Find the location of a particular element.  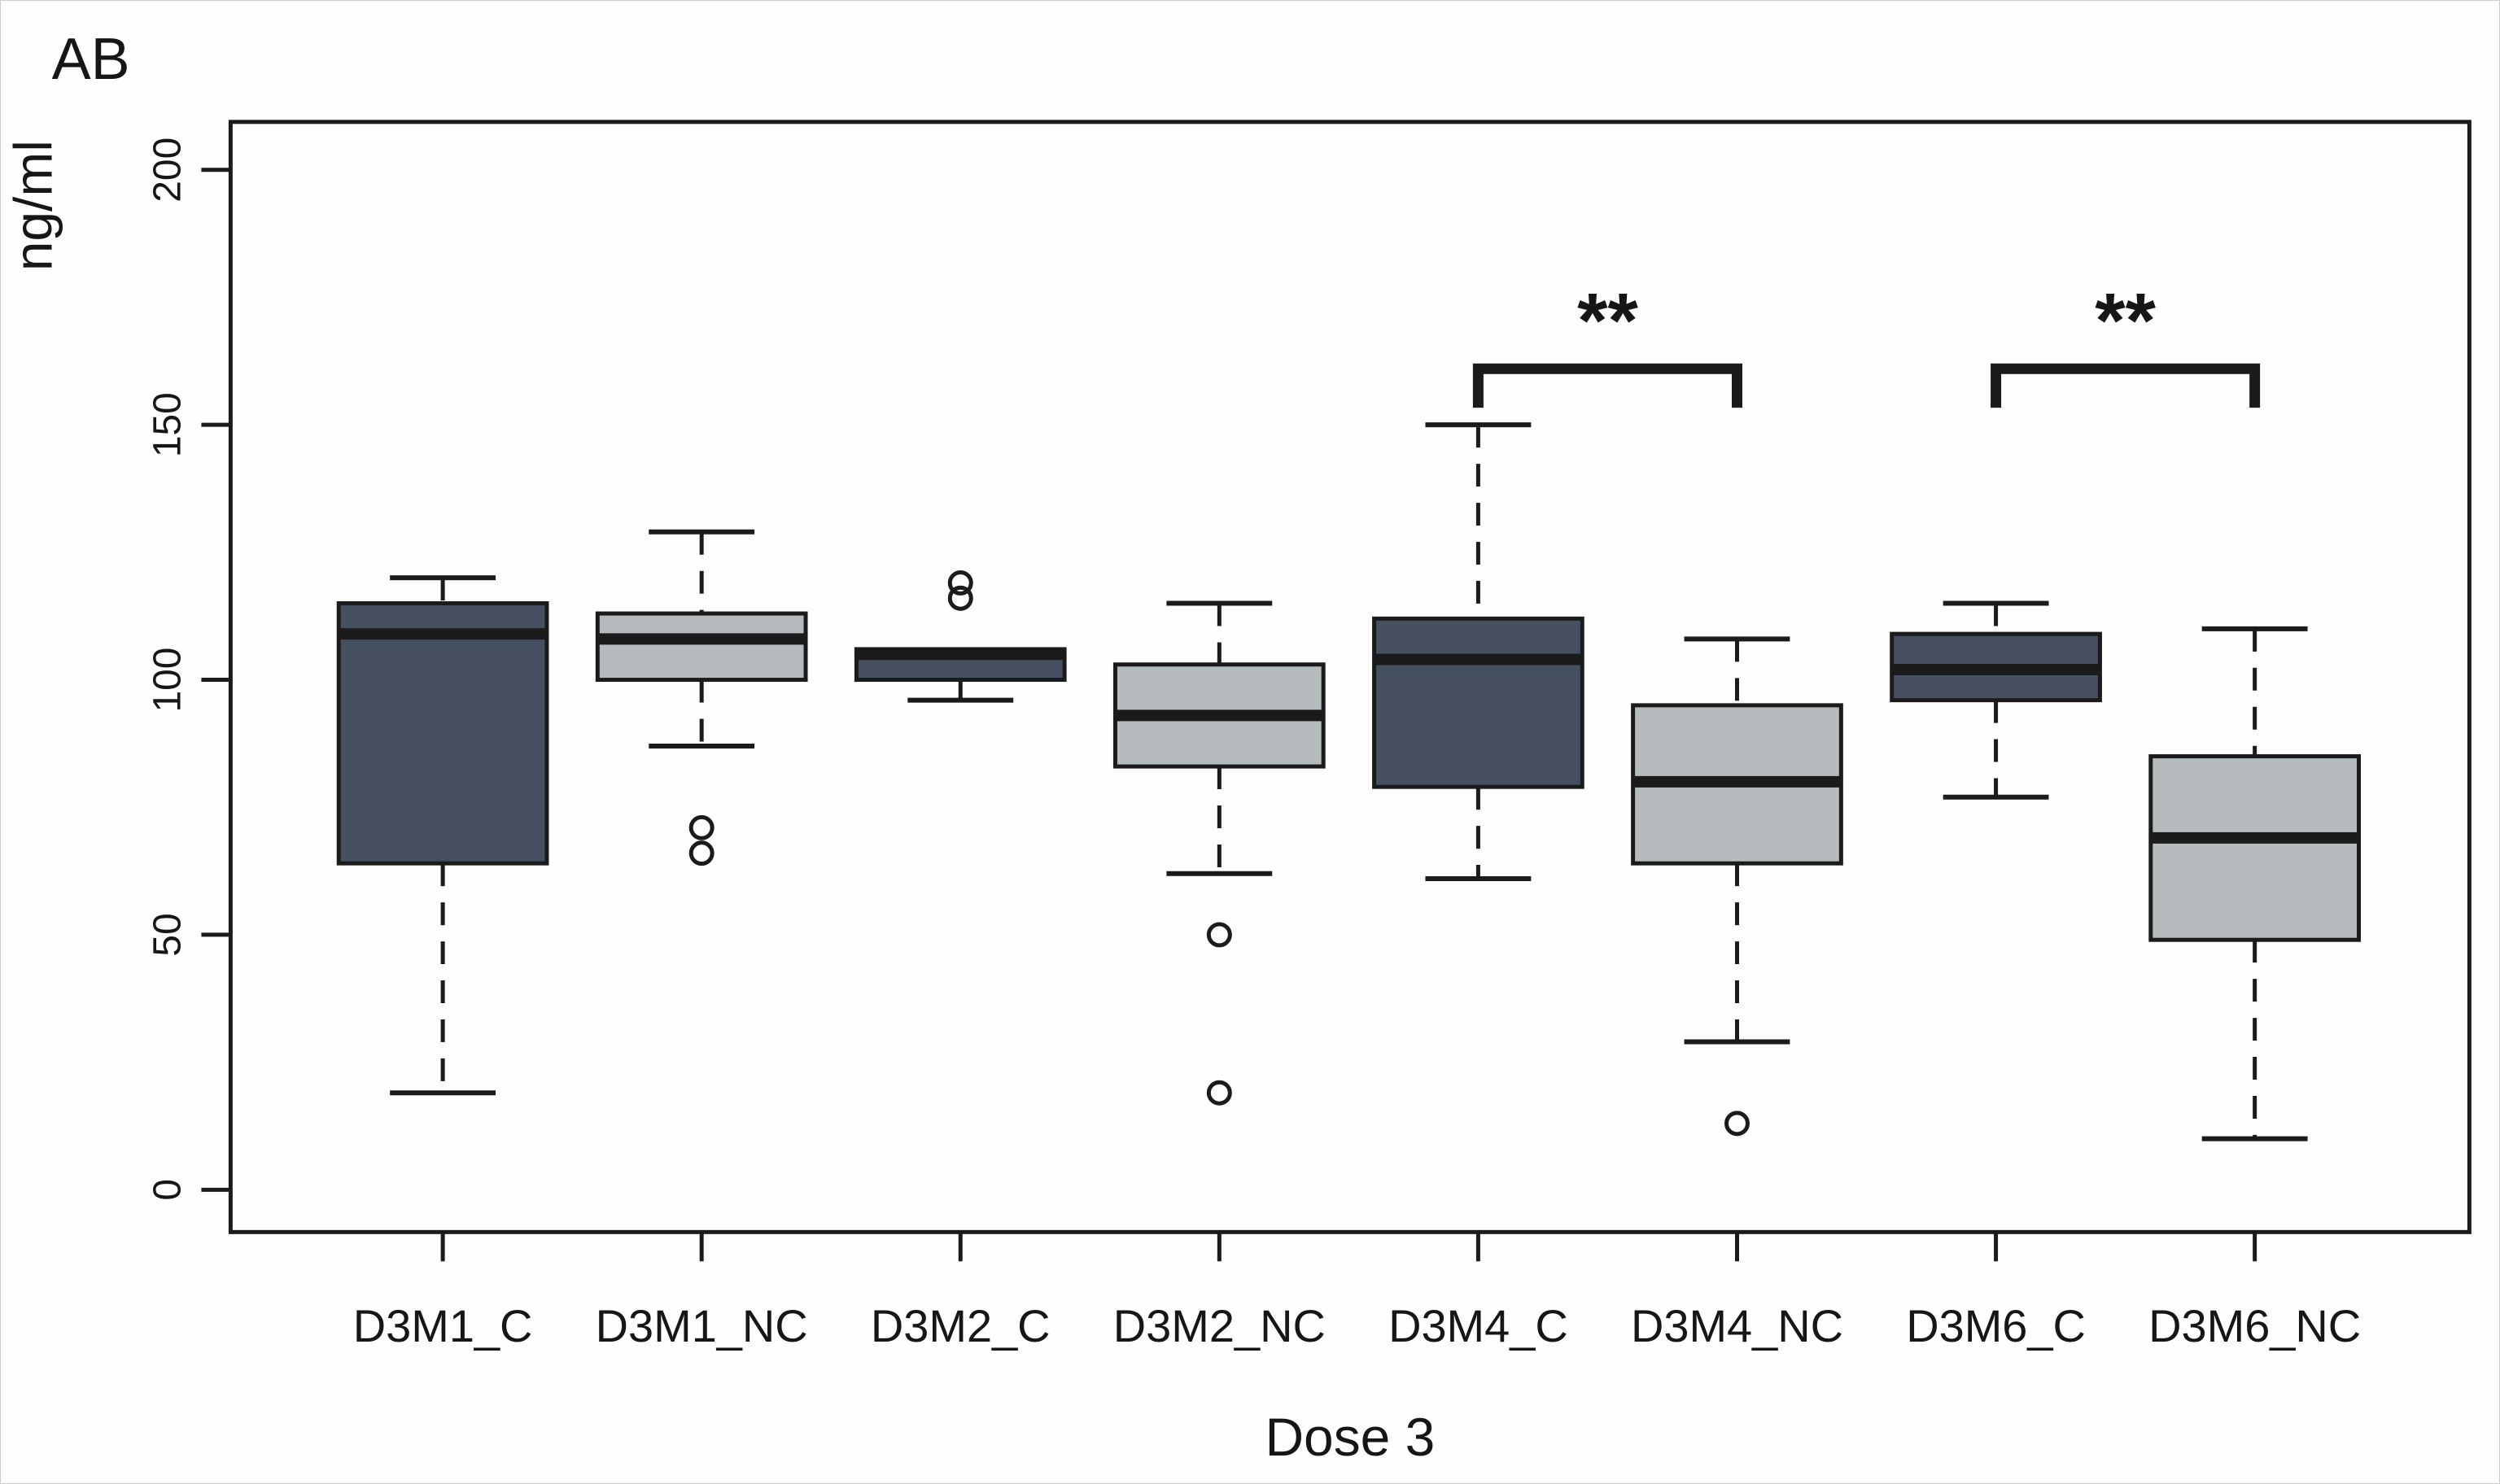

x-category-label: D3M2_C is located at coordinates (961, 1326).